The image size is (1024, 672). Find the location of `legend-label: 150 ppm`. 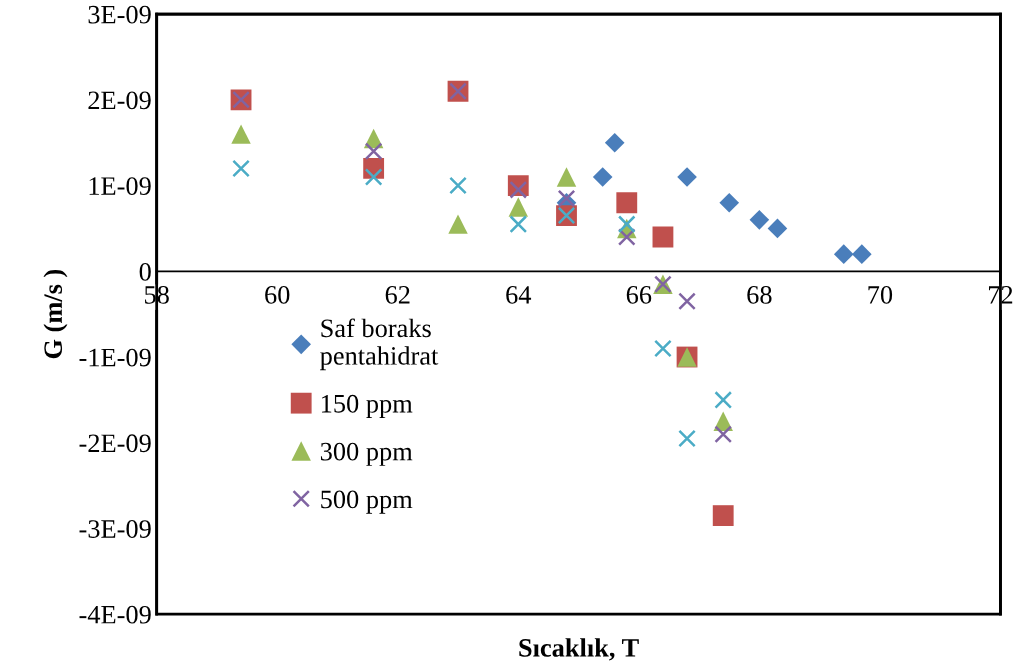

legend-label: 150 ppm is located at coordinates (367, 406).